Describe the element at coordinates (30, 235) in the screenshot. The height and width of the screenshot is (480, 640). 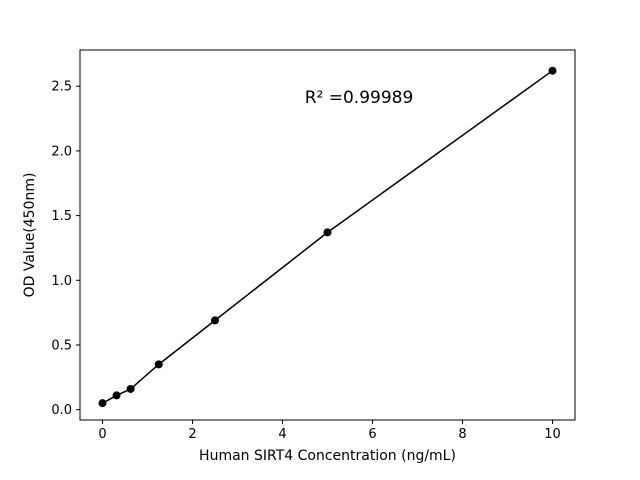
I see `y-axis-label: OD Value(450nm)` at that location.